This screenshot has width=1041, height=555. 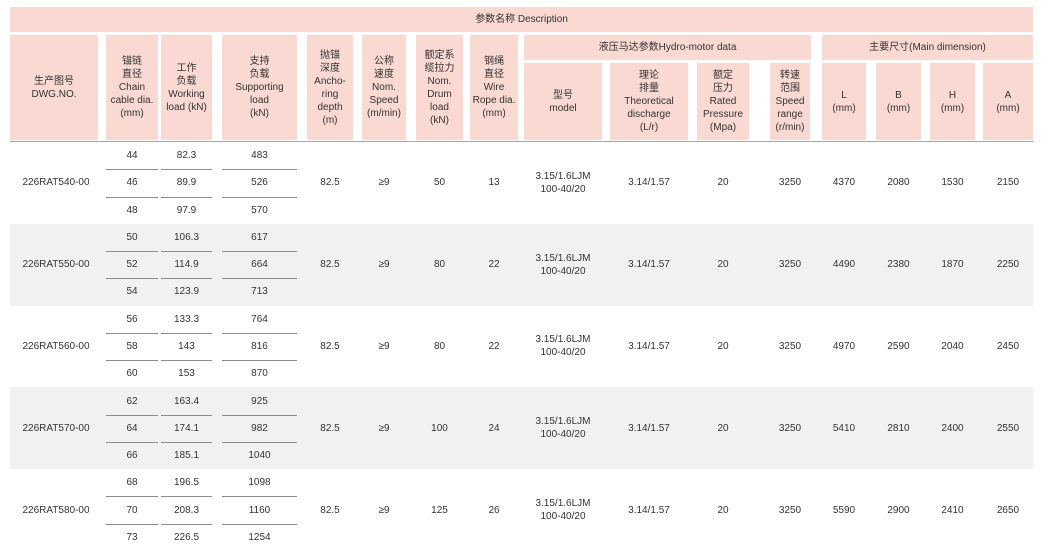 I want to click on cell-text: 22, so click(x=494, y=346).